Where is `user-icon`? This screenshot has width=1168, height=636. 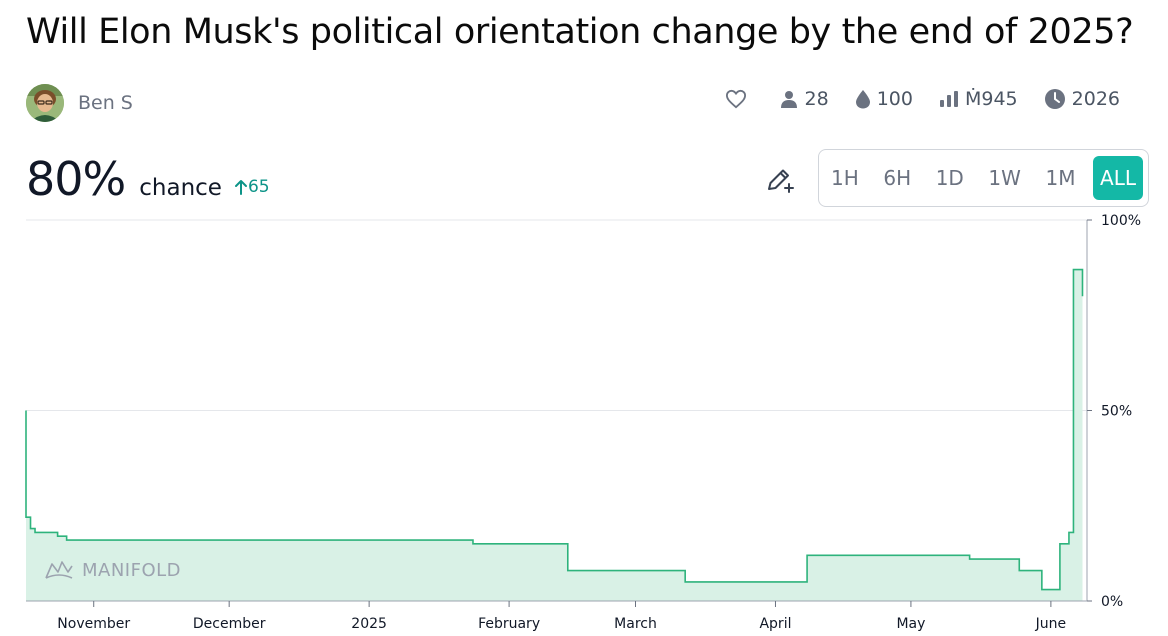
user-icon is located at coordinates (788, 99).